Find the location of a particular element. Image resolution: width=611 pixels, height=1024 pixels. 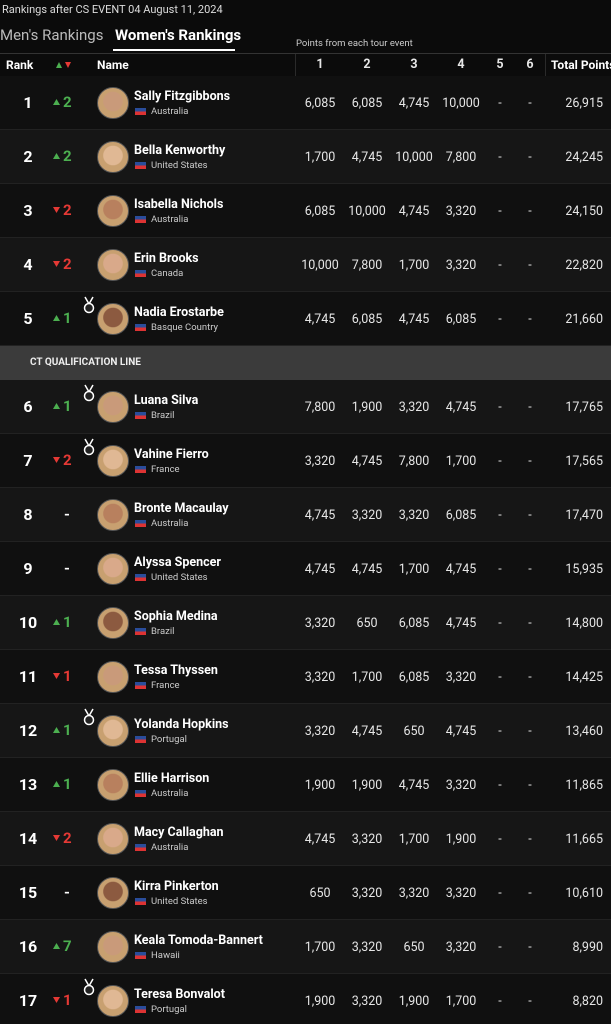

country: Hawaii is located at coordinates (165, 955).